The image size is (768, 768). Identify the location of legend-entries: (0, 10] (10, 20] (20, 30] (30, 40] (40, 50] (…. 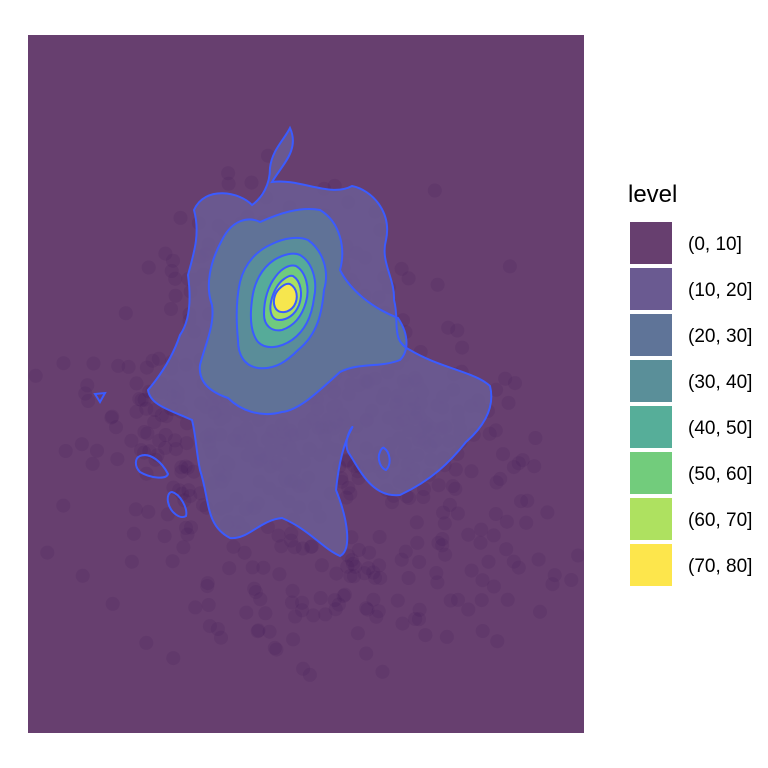
(691, 404).